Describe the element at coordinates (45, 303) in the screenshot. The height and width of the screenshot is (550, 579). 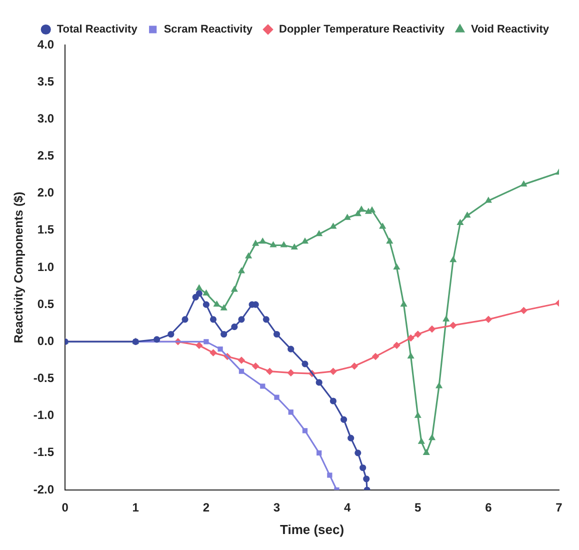
I see `y-tick-label: 0.5` at that location.